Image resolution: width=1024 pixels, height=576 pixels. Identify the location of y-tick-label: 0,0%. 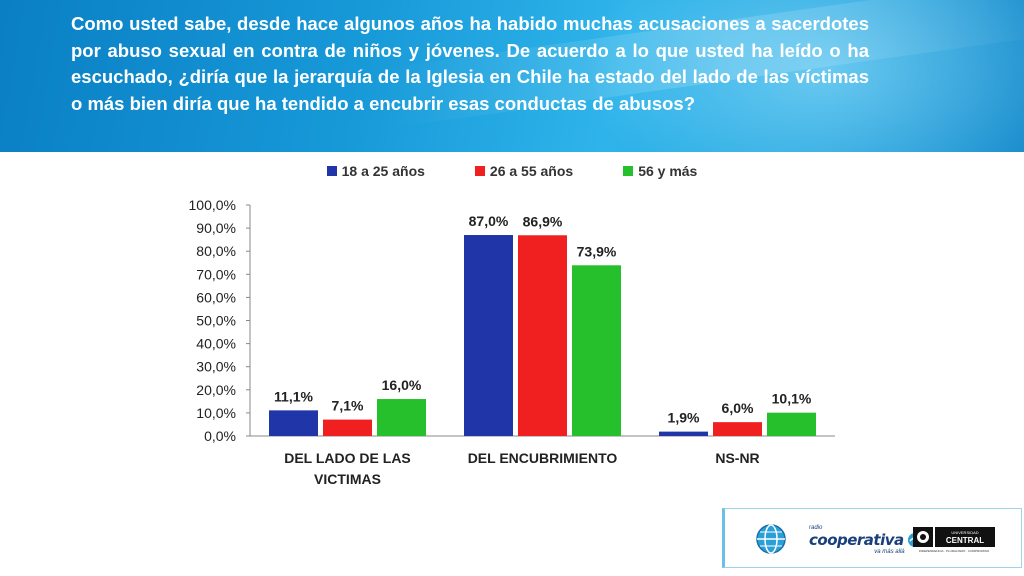
(220, 436).